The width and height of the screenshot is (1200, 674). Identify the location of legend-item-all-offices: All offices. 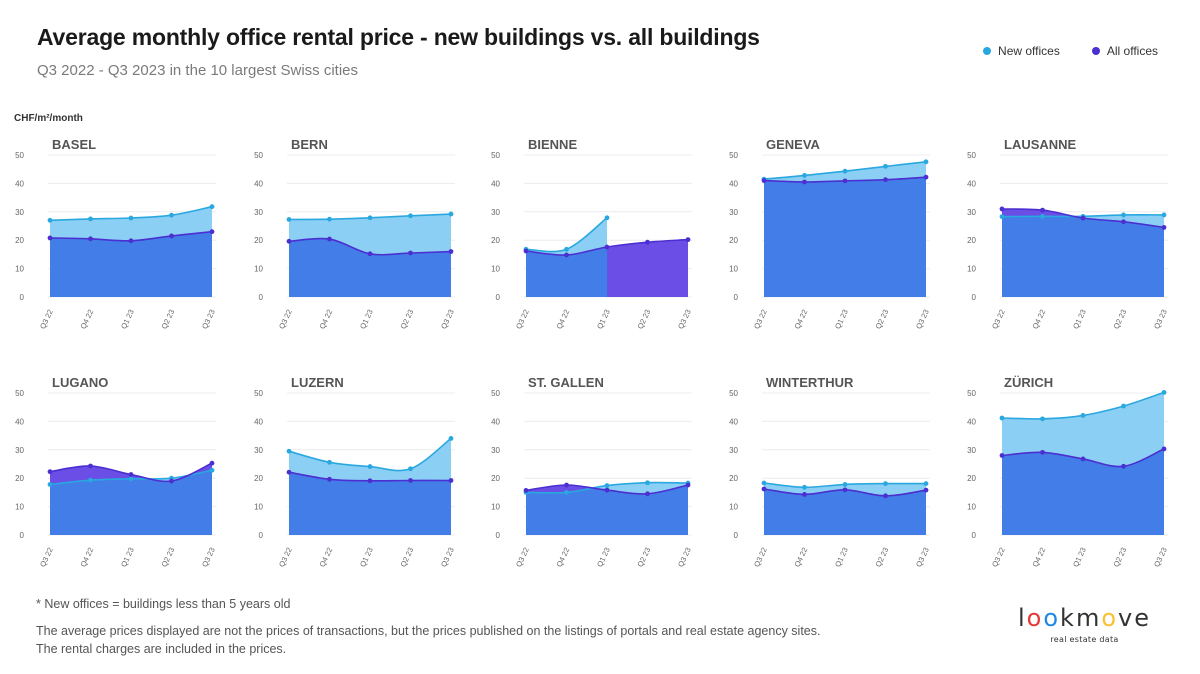
(1124, 51).